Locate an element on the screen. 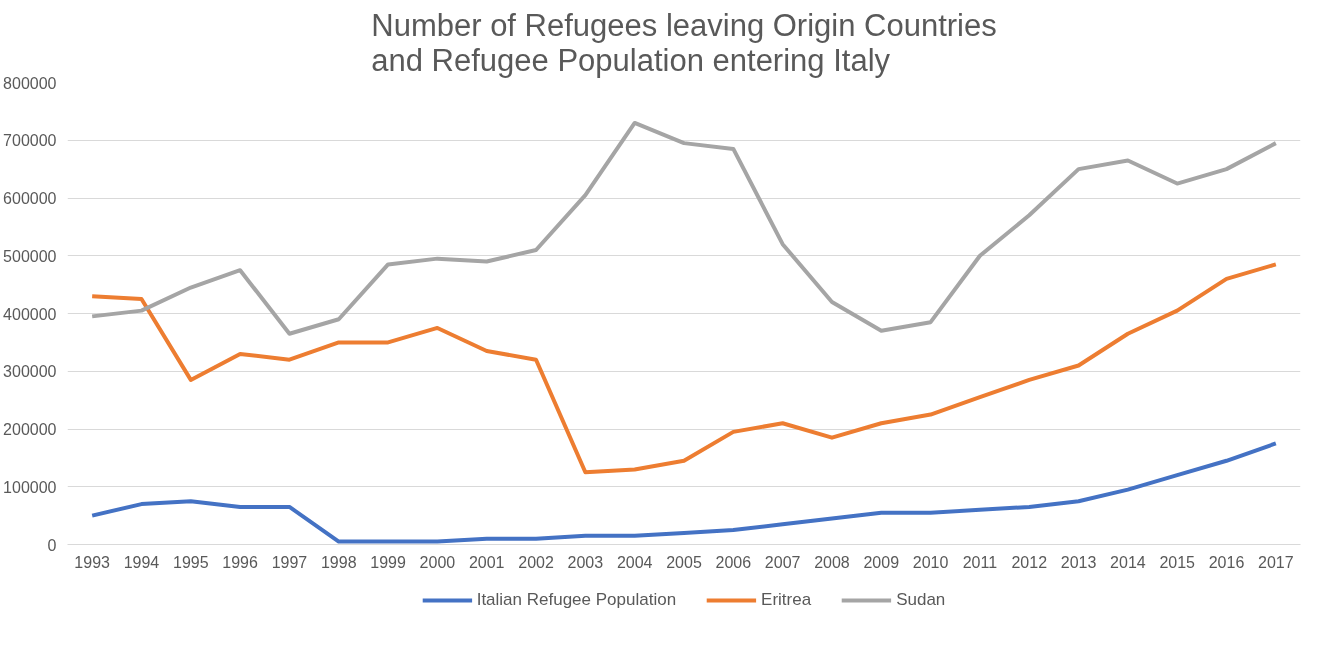  x-tick-label: 2002 is located at coordinates (536, 562).